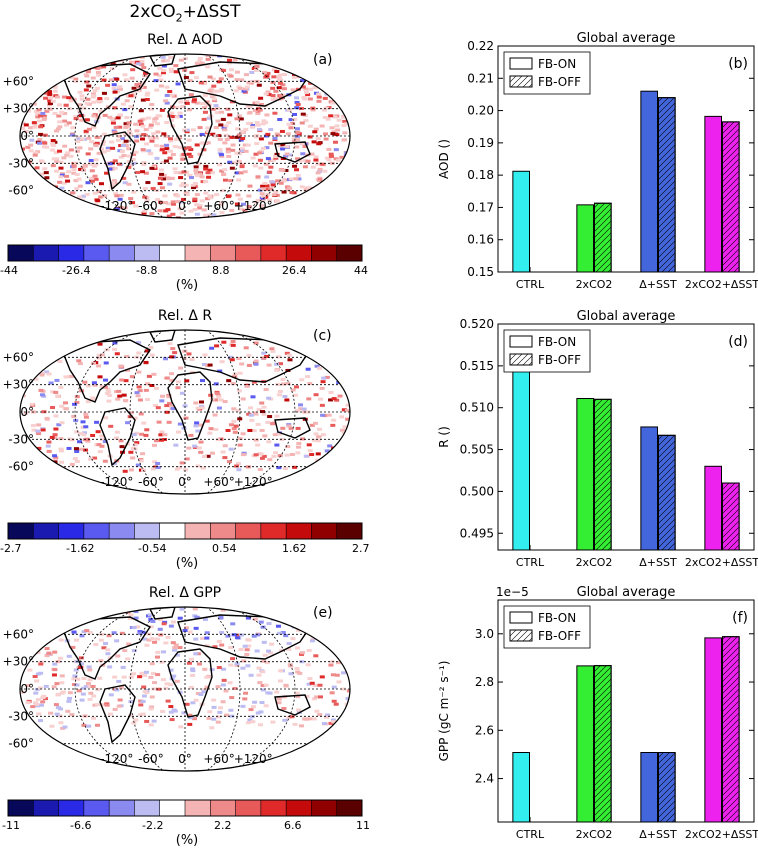 This screenshot has height=850, width=758. What do you see at coordinates (292, 705) in the screenshot?
I see `coastline` at bounding box center [292, 705].